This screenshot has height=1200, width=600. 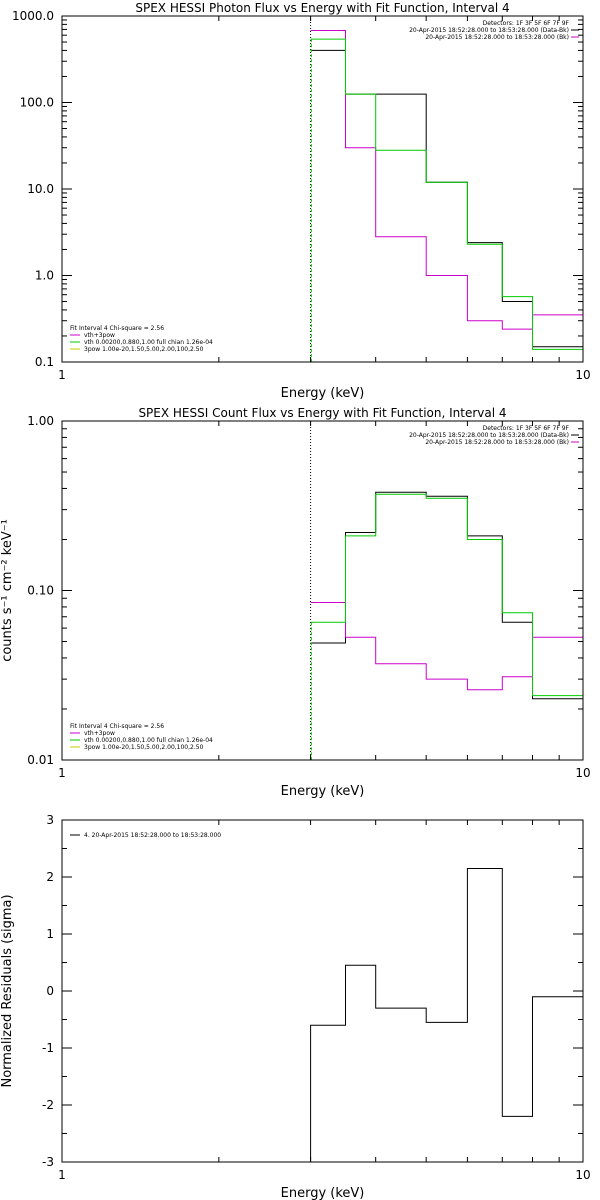 What do you see at coordinates (33, 16) in the screenshot?
I see `y-tick-label: 1000.0` at bounding box center [33, 16].